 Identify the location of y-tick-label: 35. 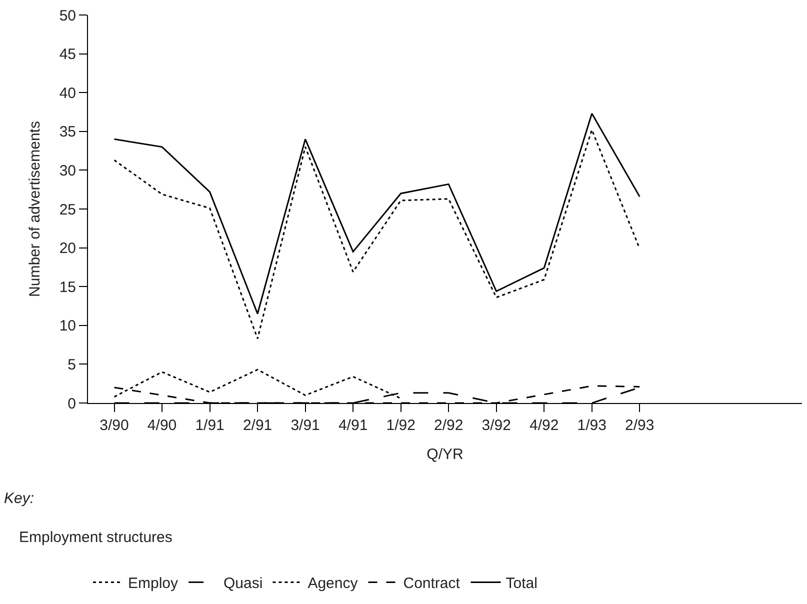
(67, 132).